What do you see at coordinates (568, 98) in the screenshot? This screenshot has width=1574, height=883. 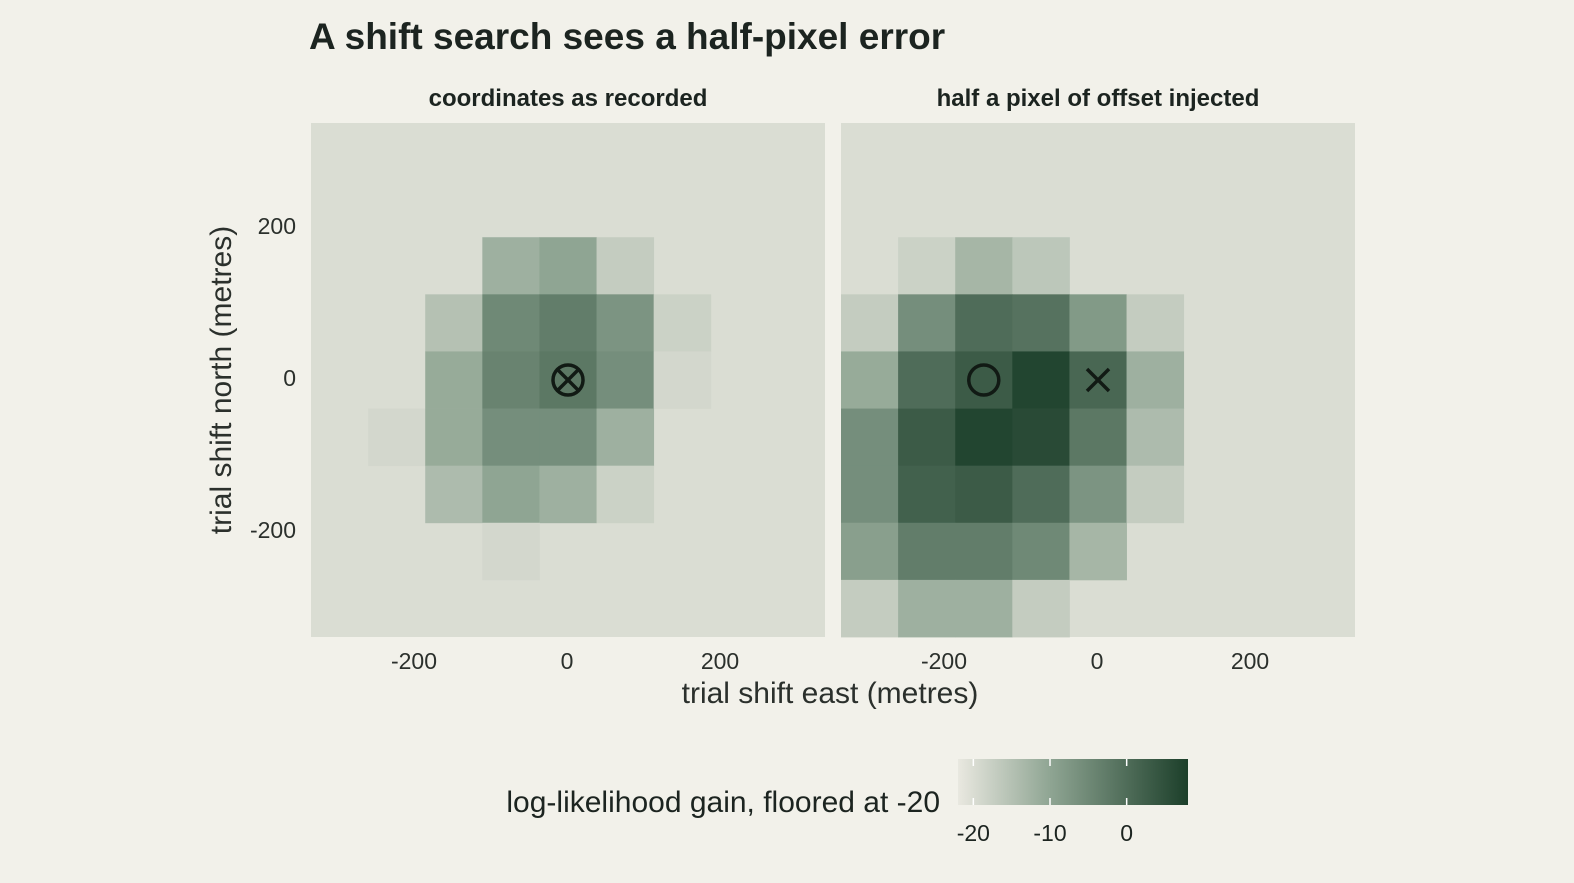 I see `facet-title-left: coordinates as recorded` at bounding box center [568, 98].